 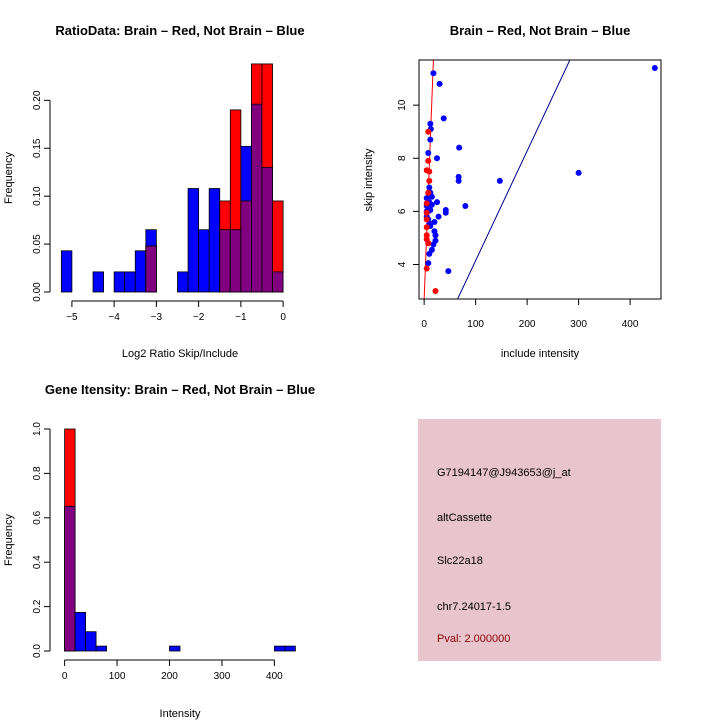 I want to click on y-tick-label: 0.8, so click(x=37, y=473).